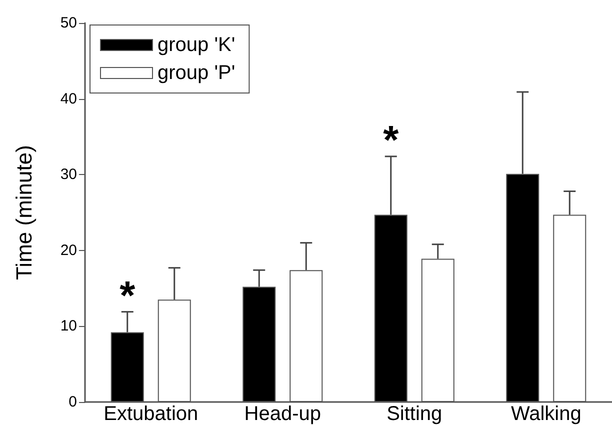 The height and width of the screenshot is (425, 612). What do you see at coordinates (282, 414) in the screenshot?
I see `x-tick-label: Head-up` at bounding box center [282, 414].